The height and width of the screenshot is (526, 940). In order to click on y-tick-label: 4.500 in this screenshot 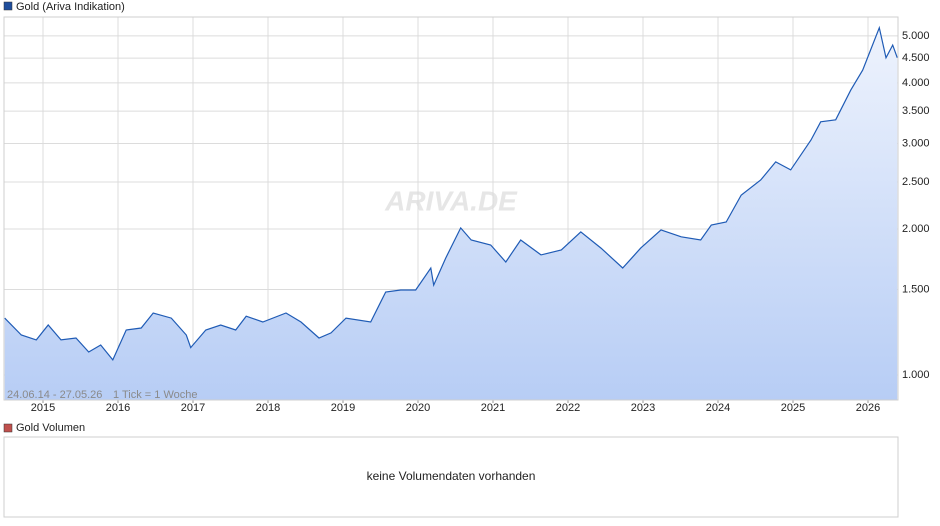, I will do `click(916, 58)`.